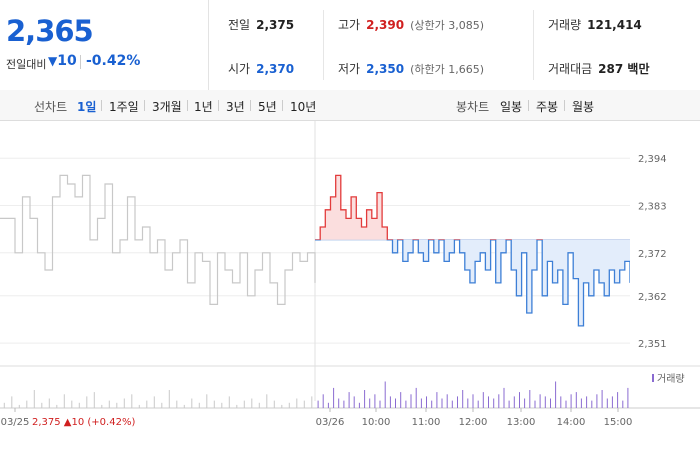  I want to click on price-summary: 2,365 전일대비 ▼10 -0.42%, so click(104, 45).